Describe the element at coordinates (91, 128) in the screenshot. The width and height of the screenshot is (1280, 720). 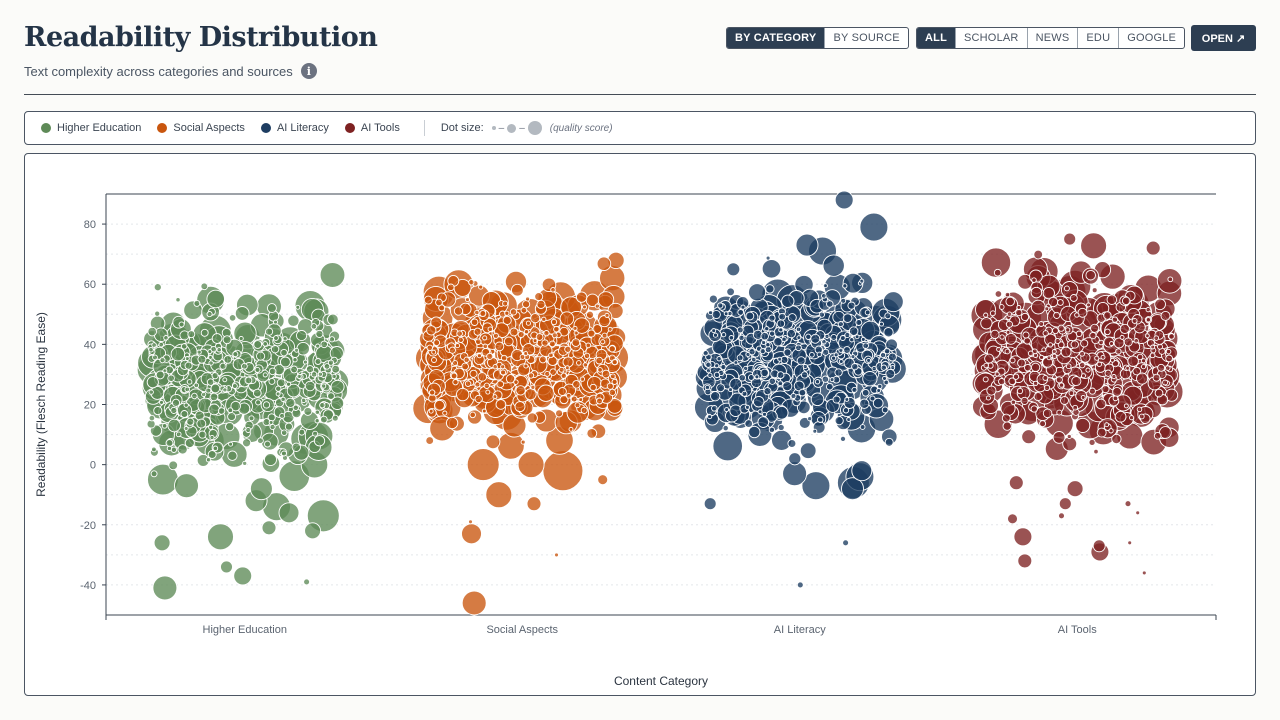
I see `legend-item-higher-education: Higher Education` at that location.